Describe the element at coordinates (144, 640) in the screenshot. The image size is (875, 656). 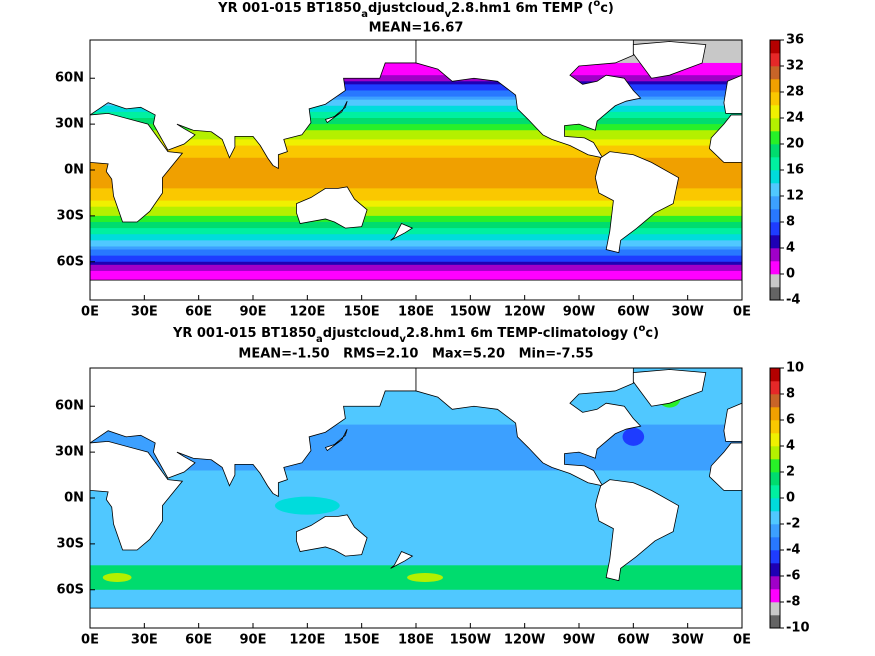
I see `x-tick-label: 30E` at that location.